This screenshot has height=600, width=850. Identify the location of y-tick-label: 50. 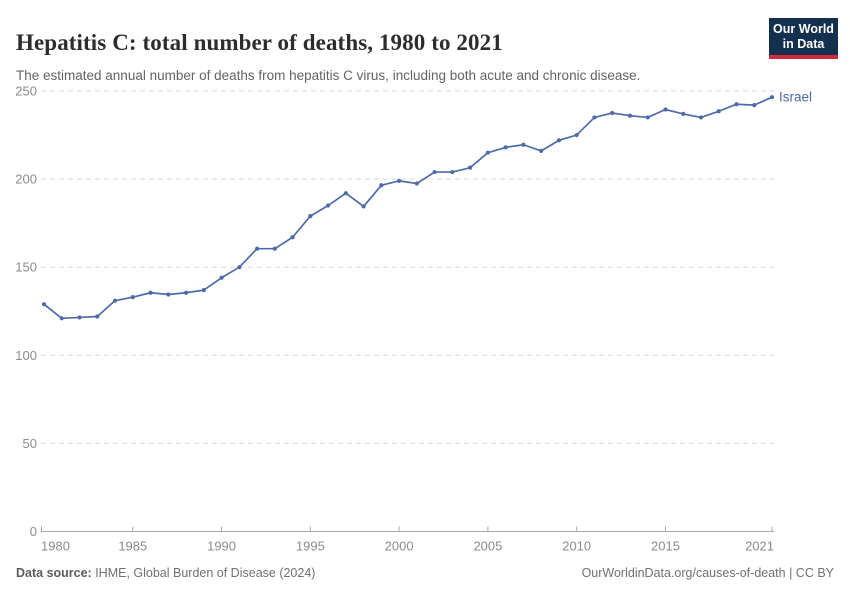
(30, 443).